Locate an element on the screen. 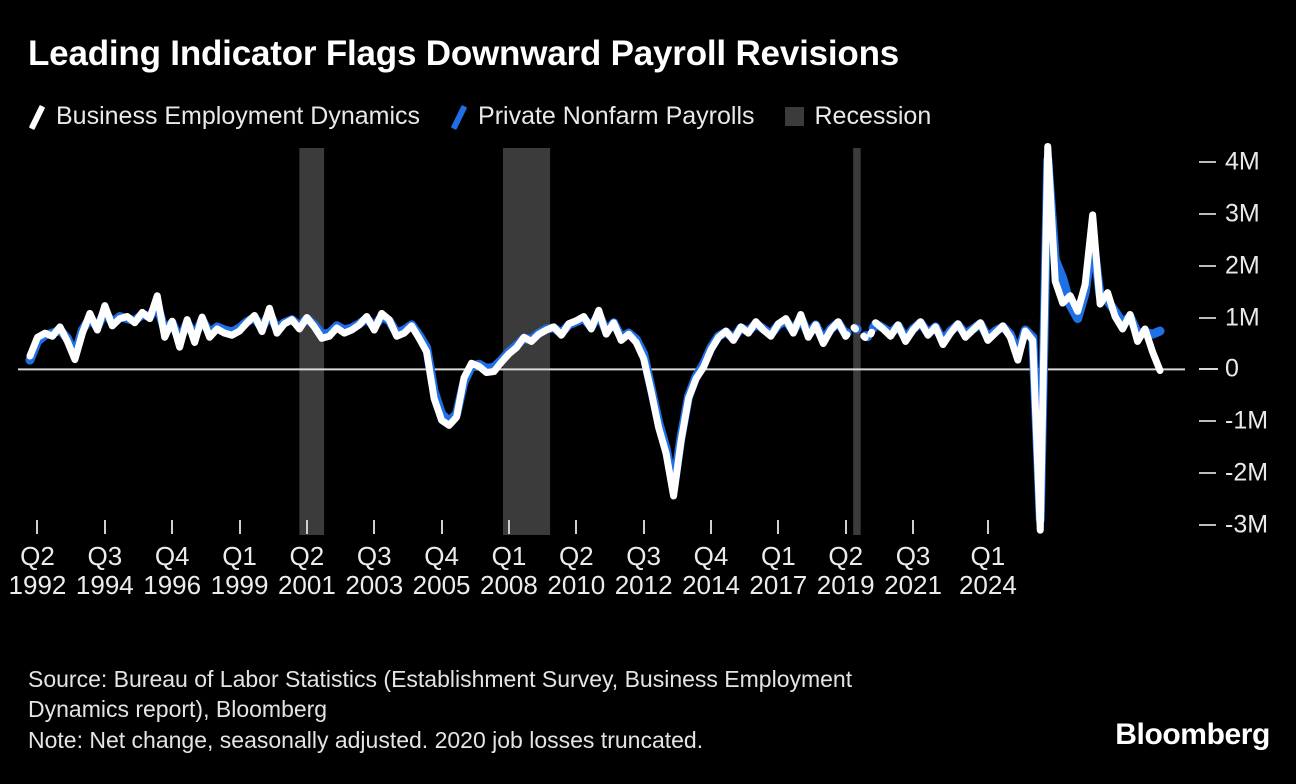  x-axis-label: Q3 2003 is located at coordinates (374, 571).